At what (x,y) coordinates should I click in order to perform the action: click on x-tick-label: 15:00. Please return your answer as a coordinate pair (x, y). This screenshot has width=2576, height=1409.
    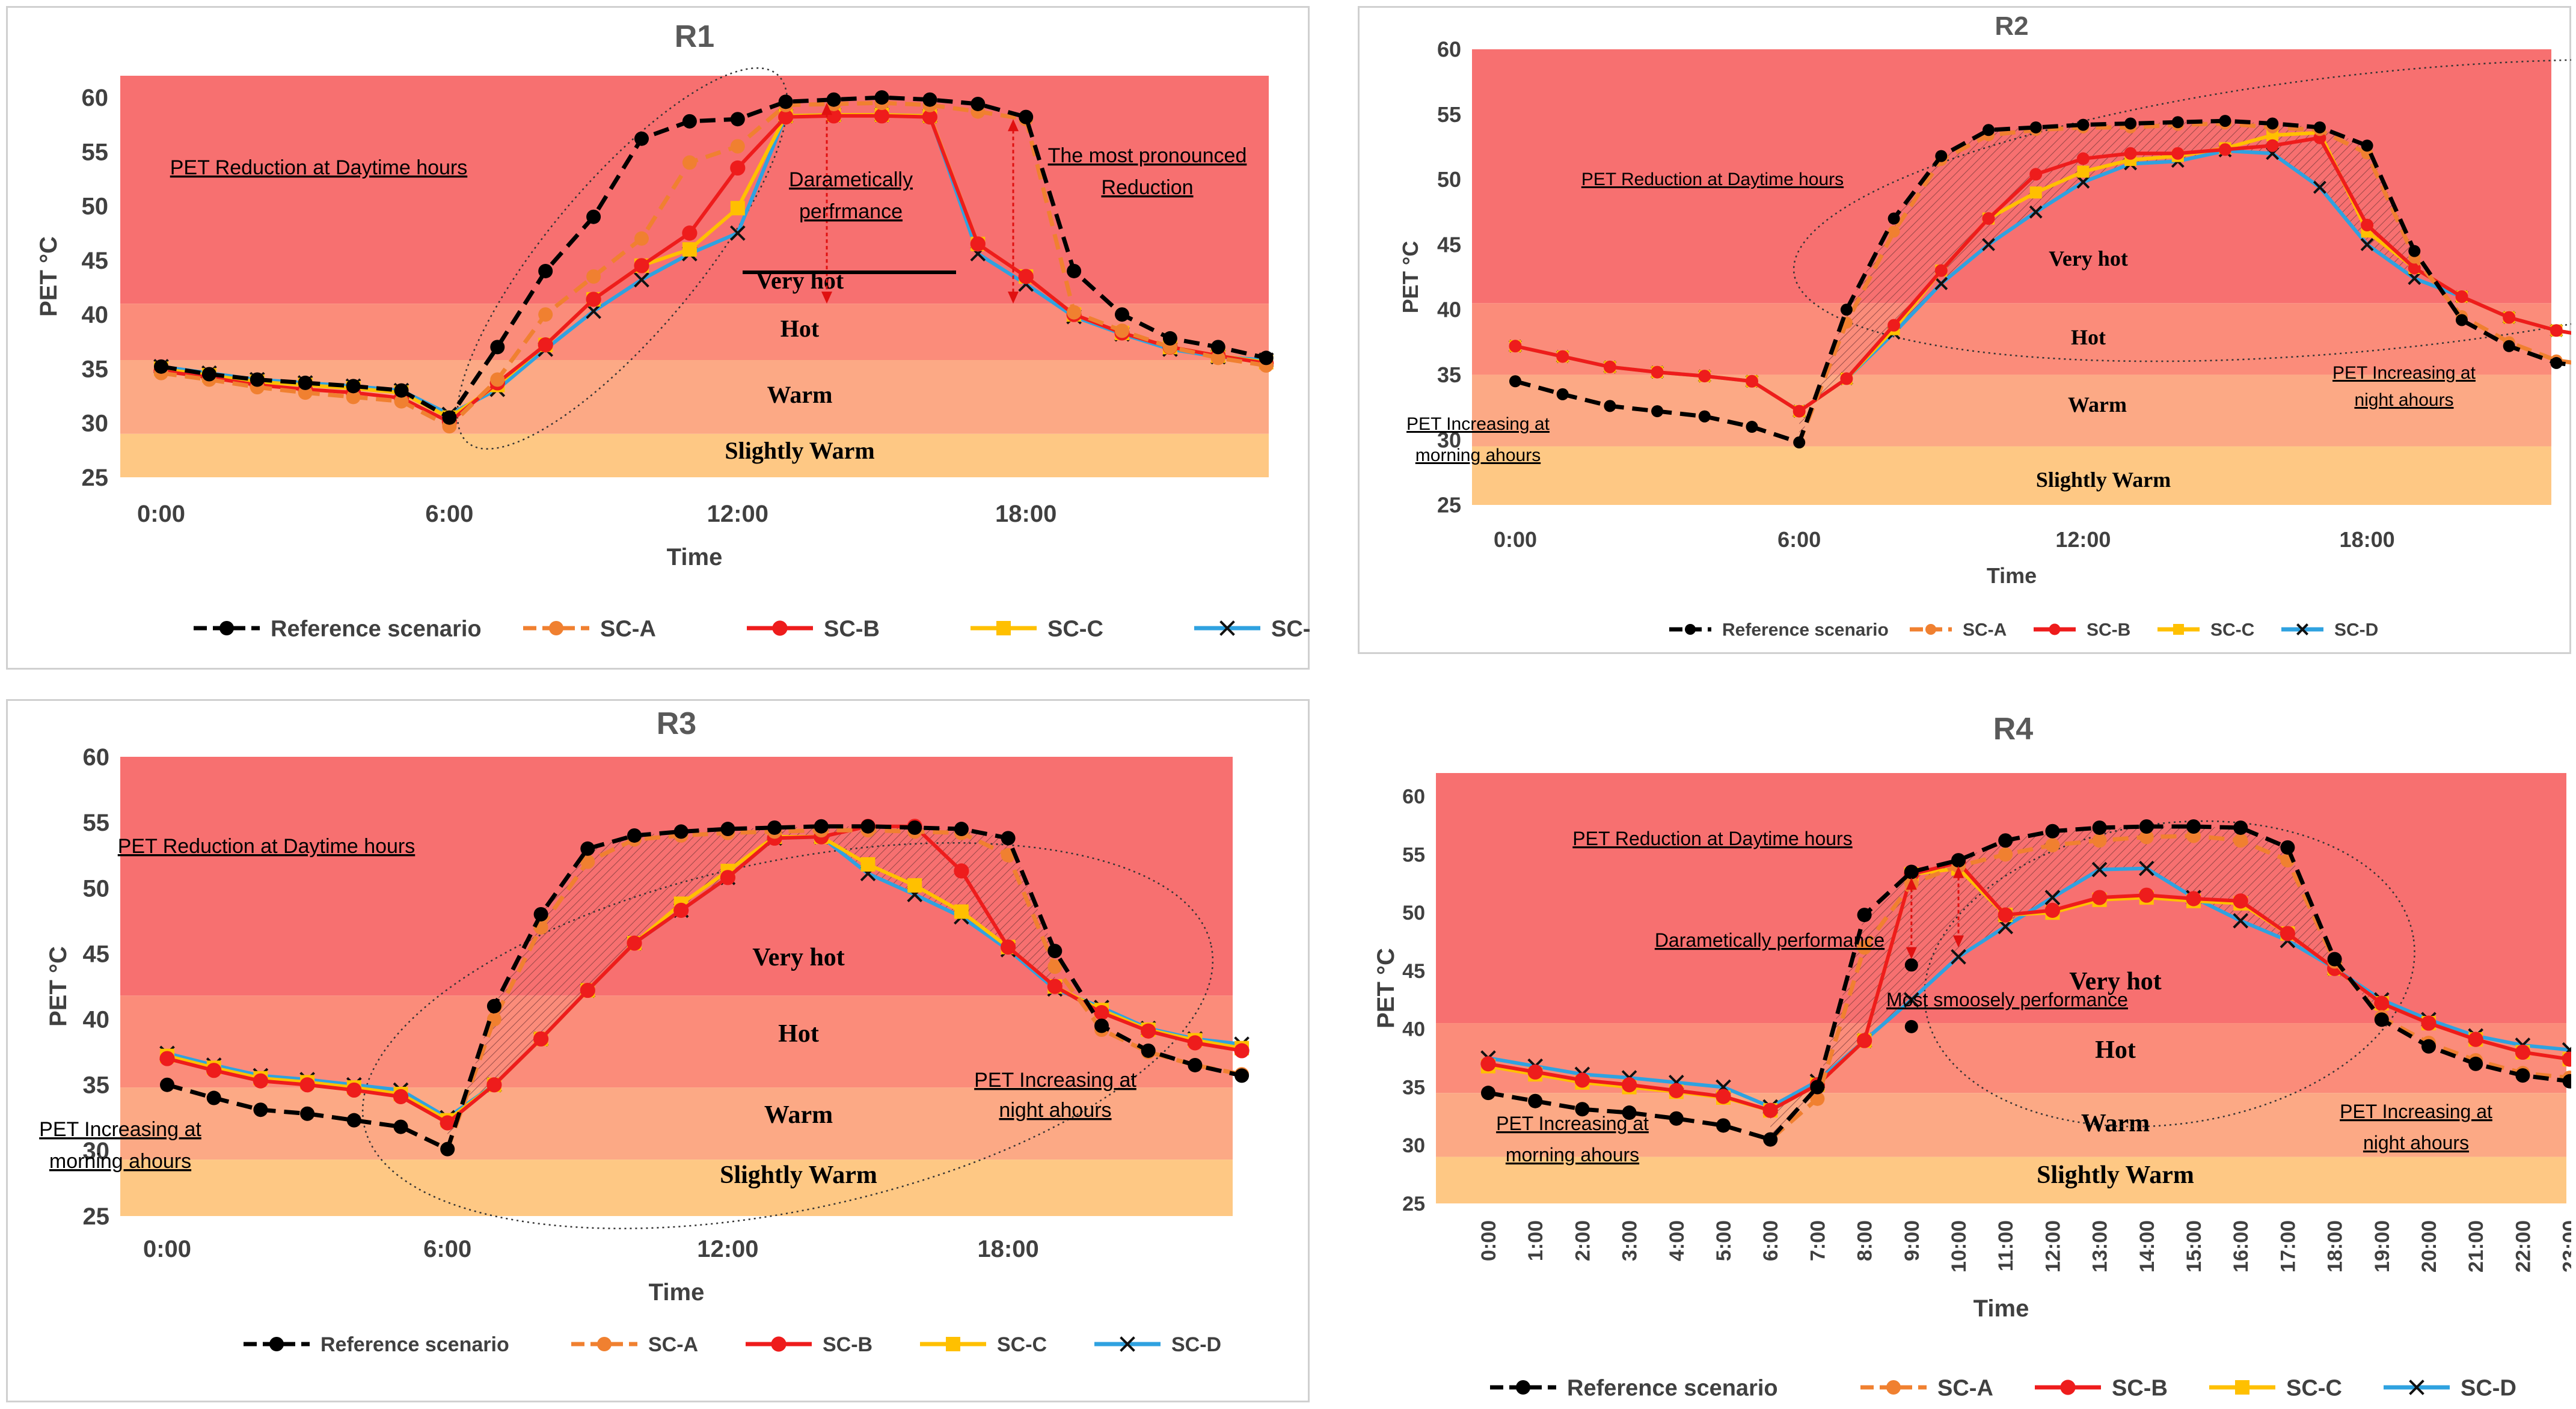
    Looking at the image, I should click on (2194, 1246).